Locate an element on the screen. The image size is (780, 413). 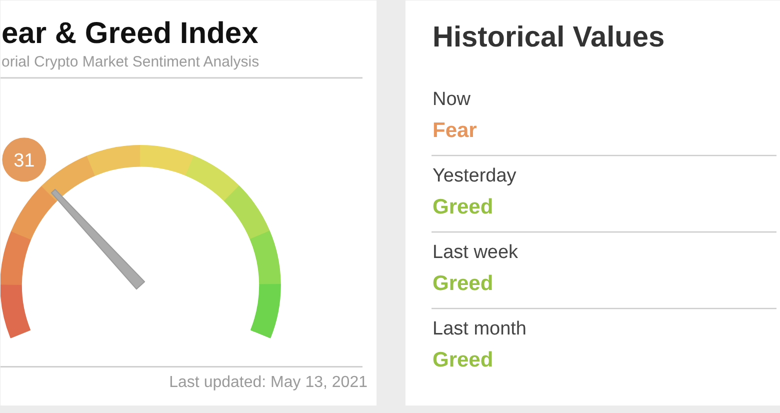
category-label: Last month is located at coordinates (479, 329).